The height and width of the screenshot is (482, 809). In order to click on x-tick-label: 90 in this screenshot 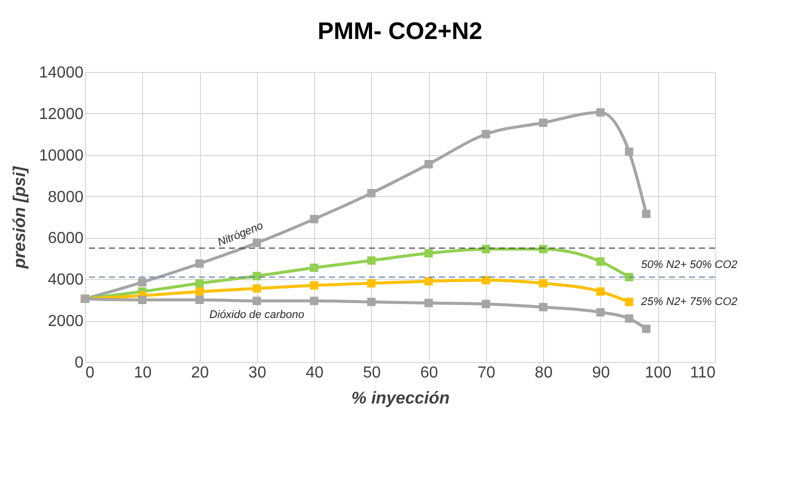, I will do `click(601, 373)`.